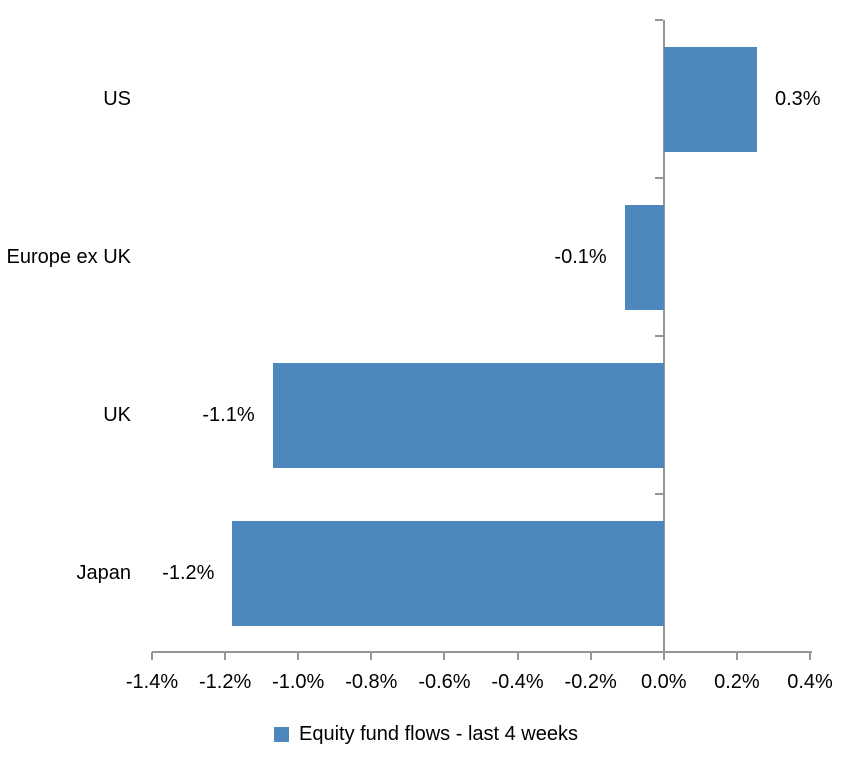 Image resolution: width=852 pixels, height=757 pixels. What do you see at coordinates (810, 682) in the screenshot?
I see `x-axis-tick-label: 0.4%` at bounding box center [810, 682].